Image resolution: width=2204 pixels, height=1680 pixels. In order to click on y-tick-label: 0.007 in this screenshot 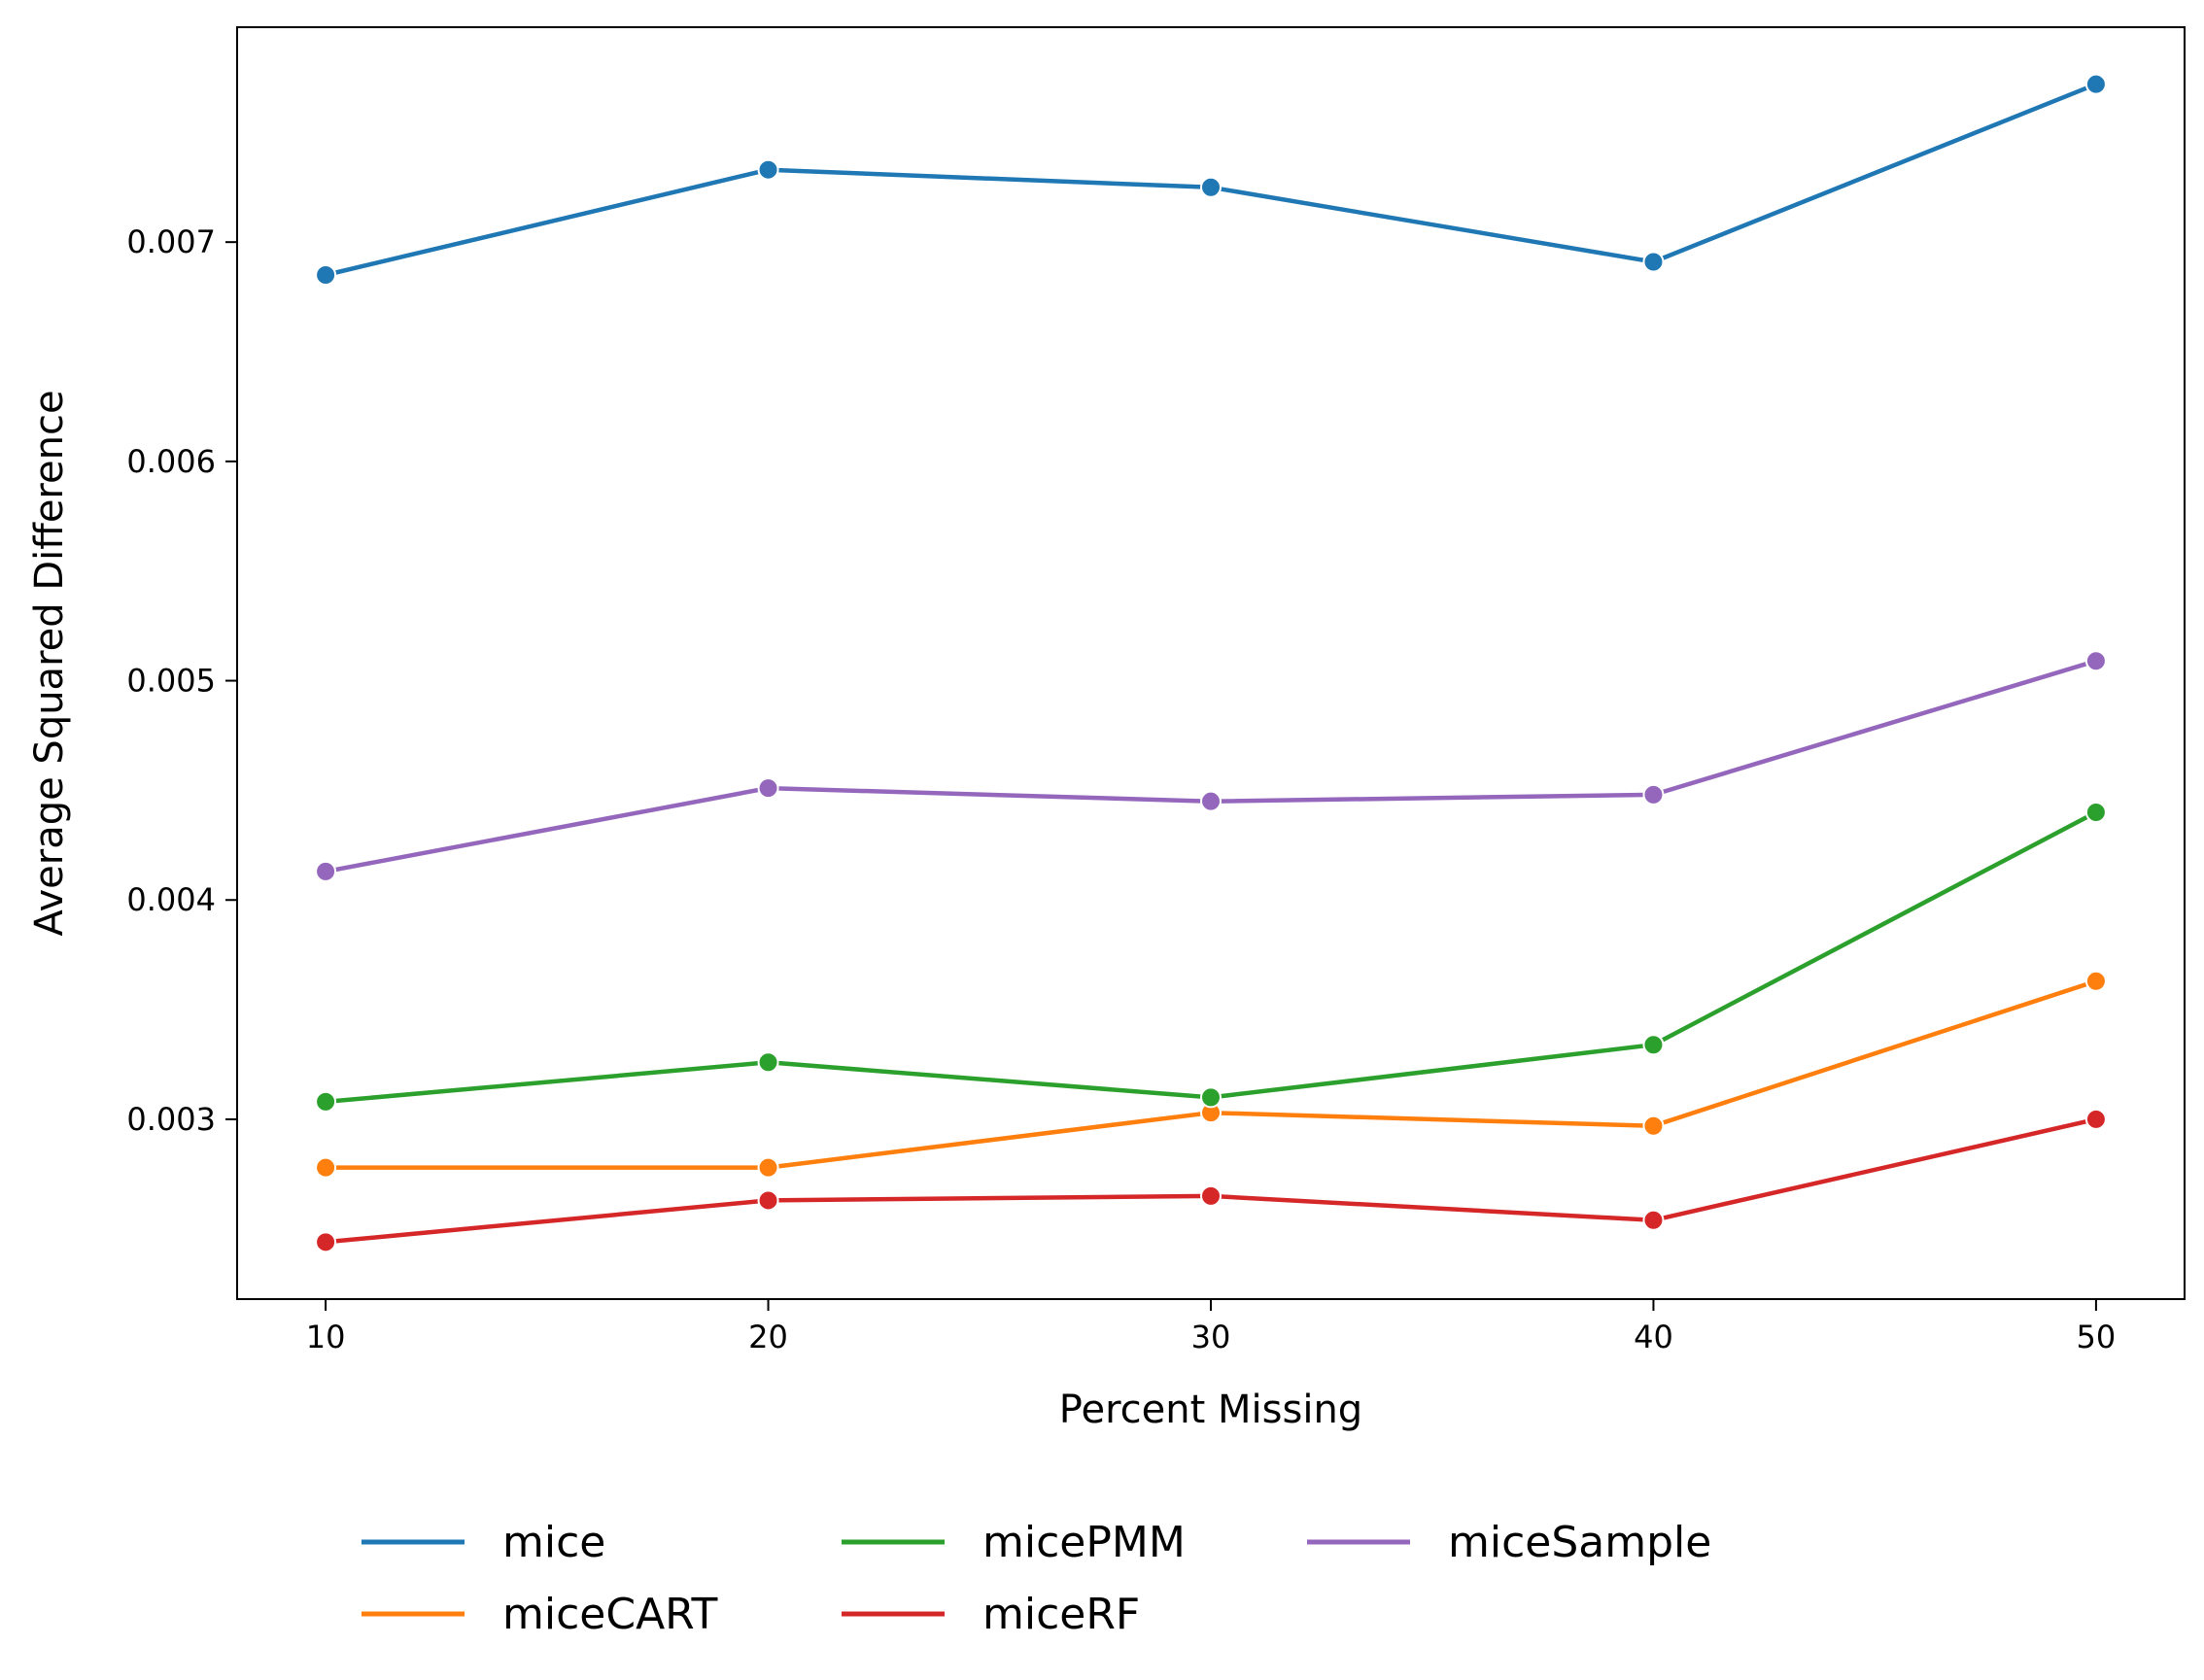, I will do `click(171, 241)`.